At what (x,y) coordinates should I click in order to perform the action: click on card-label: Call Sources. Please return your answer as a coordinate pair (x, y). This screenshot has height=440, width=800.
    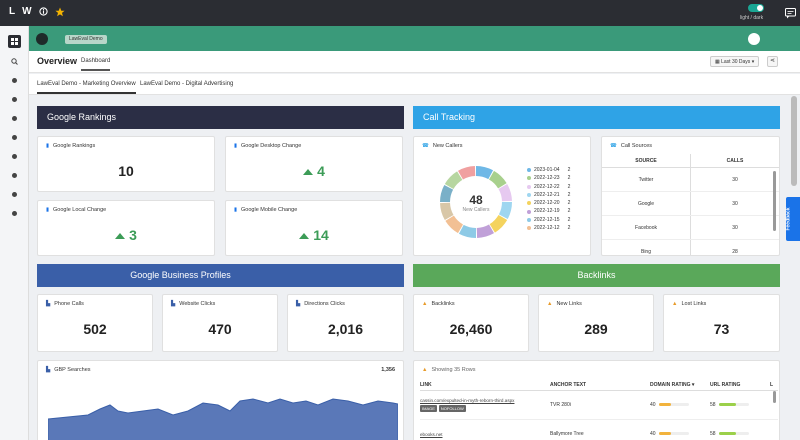
    Looking at the image, I should click on (636, 146).